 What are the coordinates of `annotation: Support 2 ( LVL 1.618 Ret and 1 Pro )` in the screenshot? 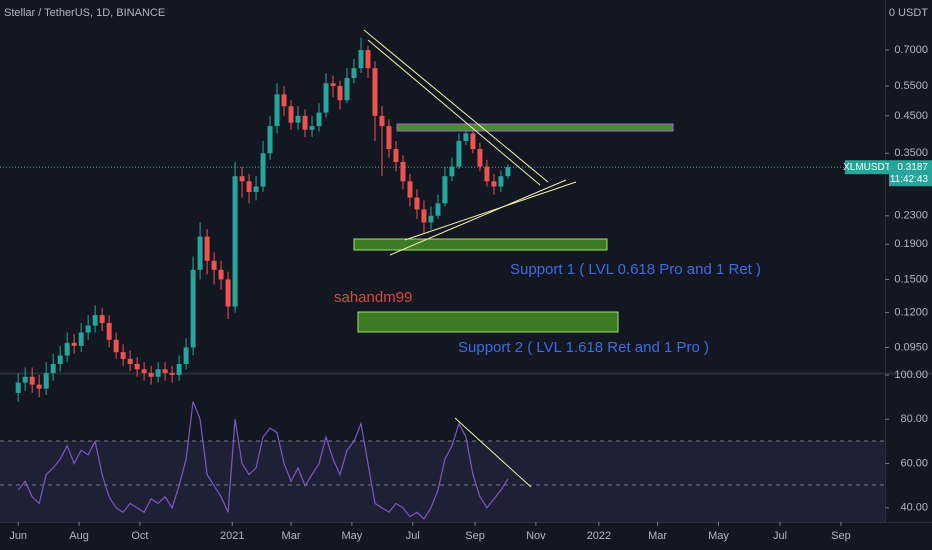 It's located at (583, 347).